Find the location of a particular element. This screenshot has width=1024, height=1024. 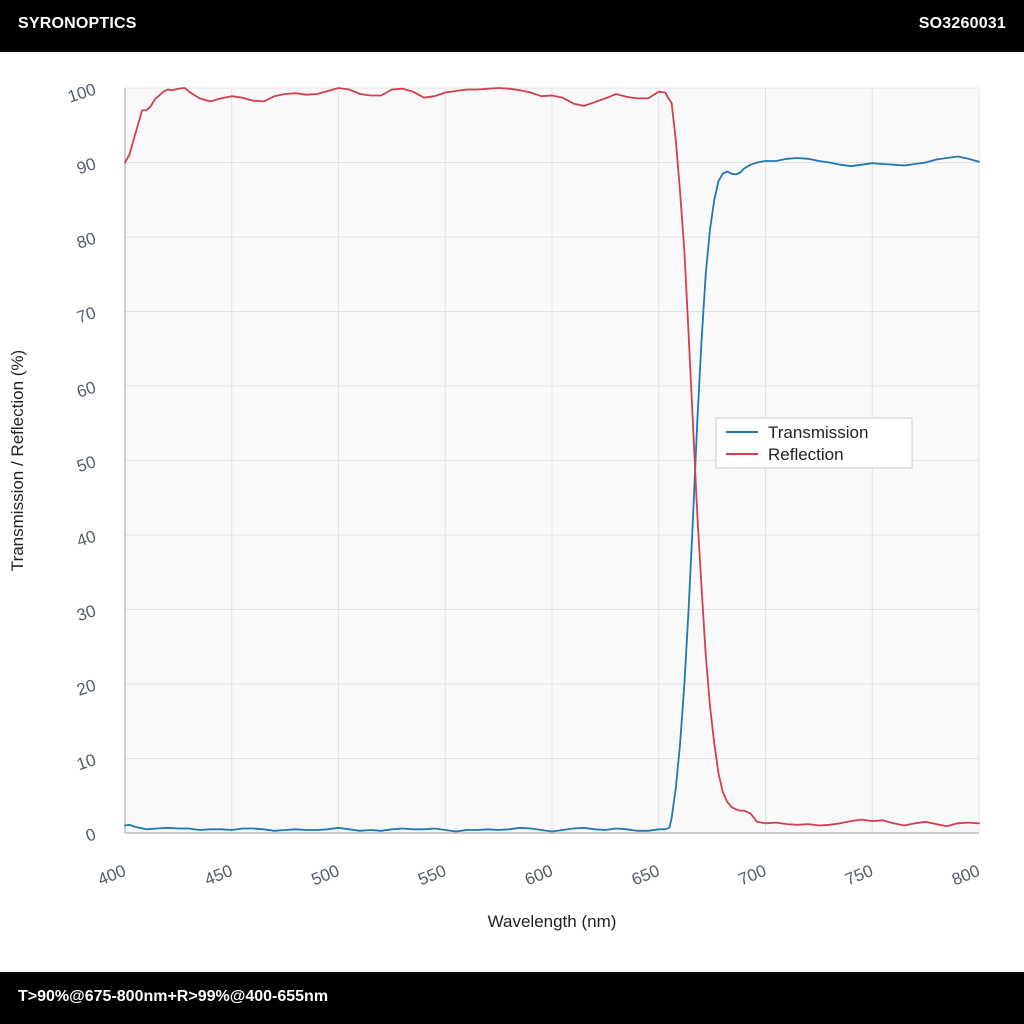

y-tick-label: 100 is located at coordinates (81, 93).